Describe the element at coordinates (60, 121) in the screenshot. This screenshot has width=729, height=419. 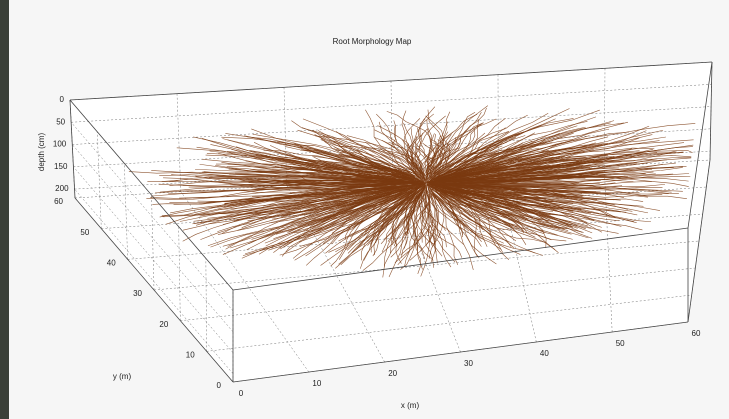
I see `z-tick-label: 50` at that location.